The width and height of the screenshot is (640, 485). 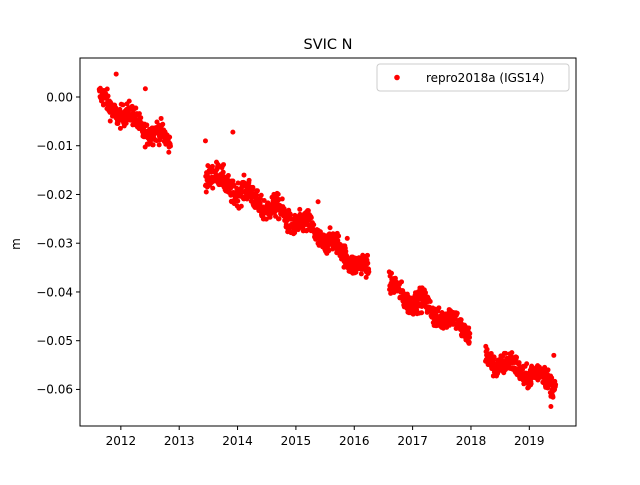 I want to click on x-tick-label: 2019, so click(x=529, y=441).